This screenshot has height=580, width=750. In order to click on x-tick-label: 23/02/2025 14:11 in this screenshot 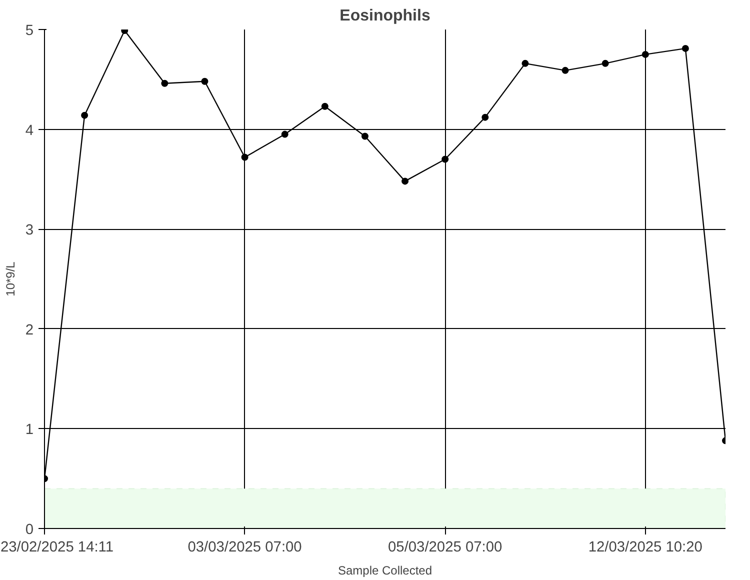, I will do `click(57, 548)`.